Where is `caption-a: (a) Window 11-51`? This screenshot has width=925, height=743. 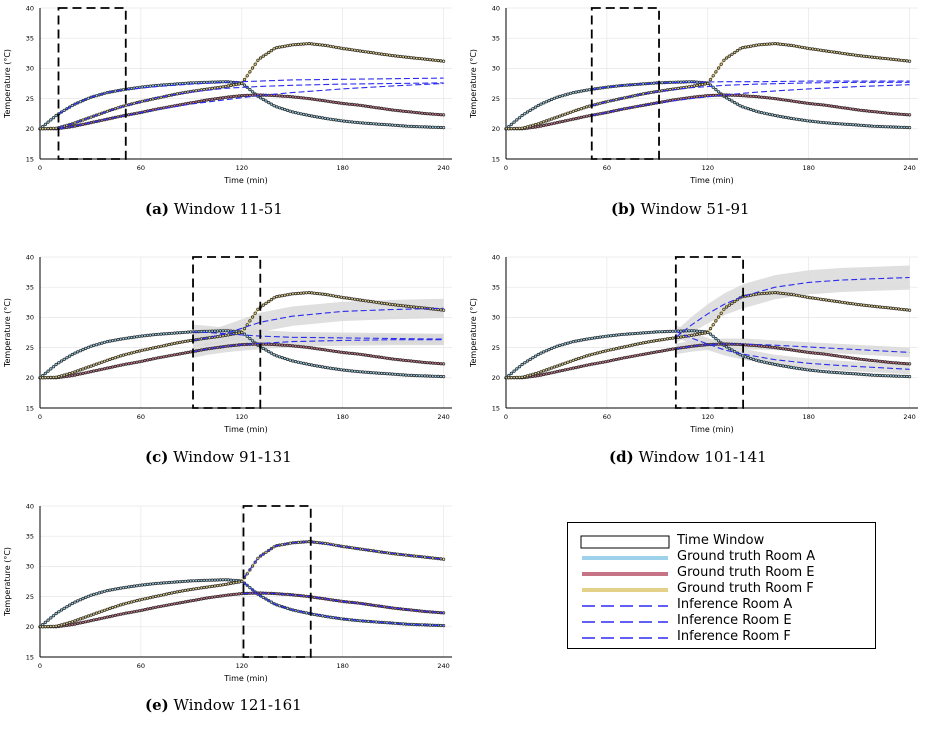 caption-a: (a) Window 11-51 is located at coordinates (214, 209).